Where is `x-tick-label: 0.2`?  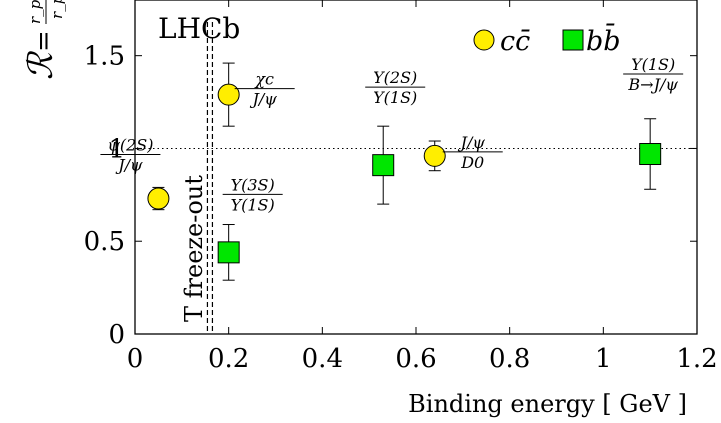 x-tick-label: 0.2 is located at coordinates (228, 359).